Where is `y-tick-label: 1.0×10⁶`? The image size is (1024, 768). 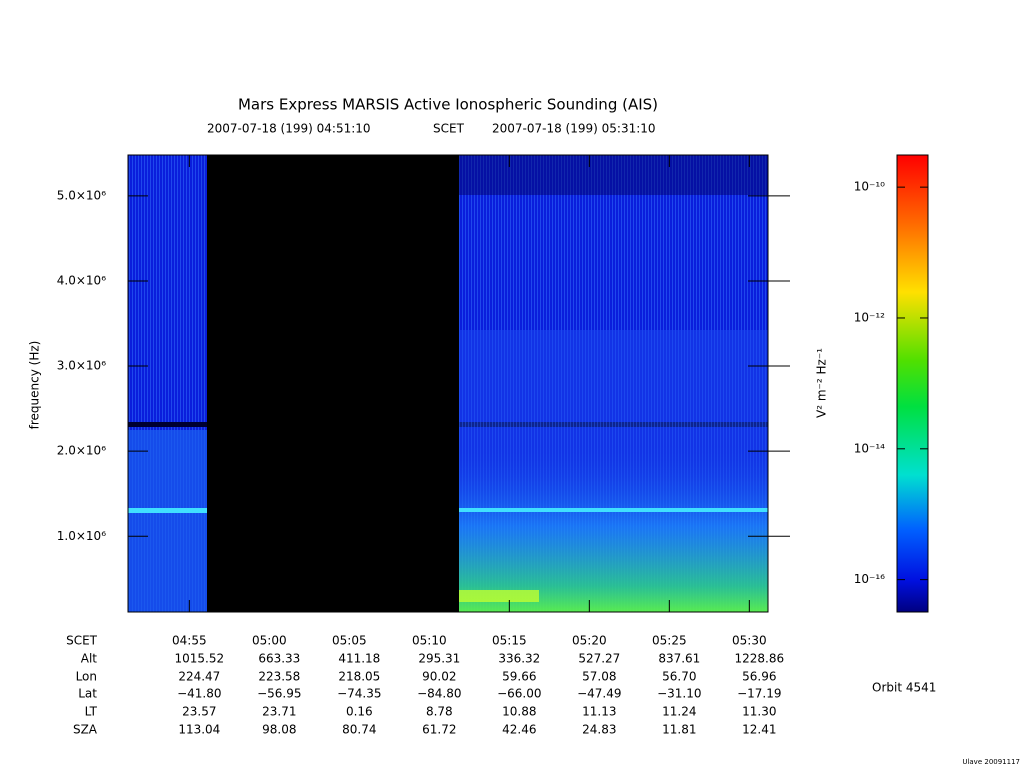 y-tick-label: 1.0×10⁶ is located at coordinates (81, 536).